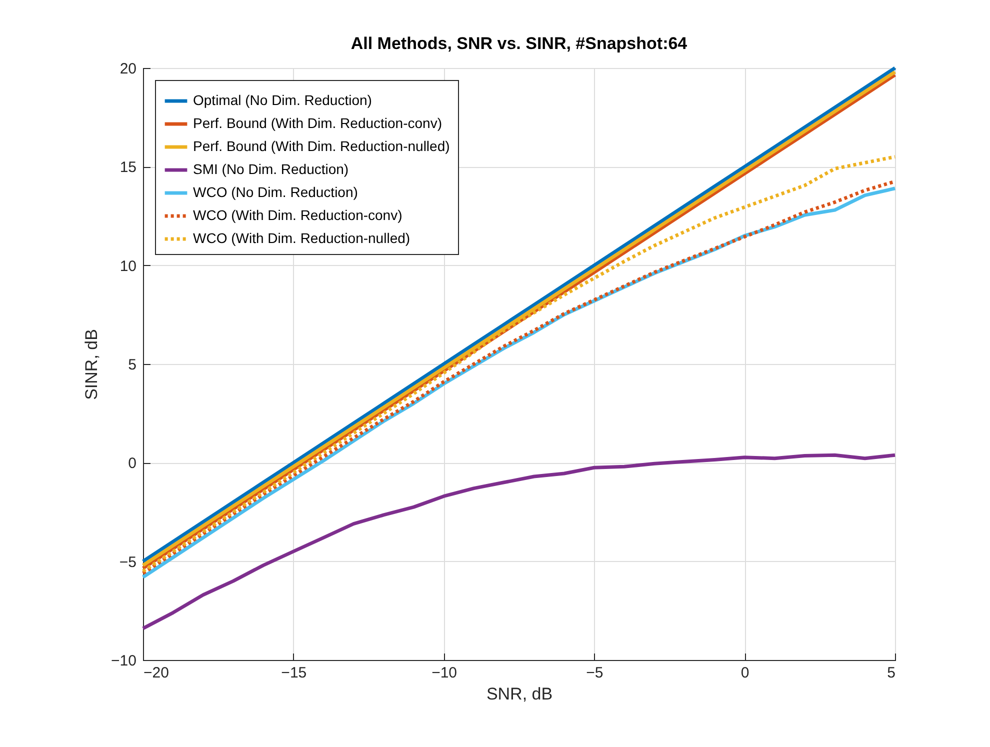 The width and height of the screenshot is (990, 747). What do you see at coordinates (321, 146) in the screenshot?
I see `legend-label: Perf. Bound (With Dim. Reduction-nulled)` at bounding box center [321, 146].